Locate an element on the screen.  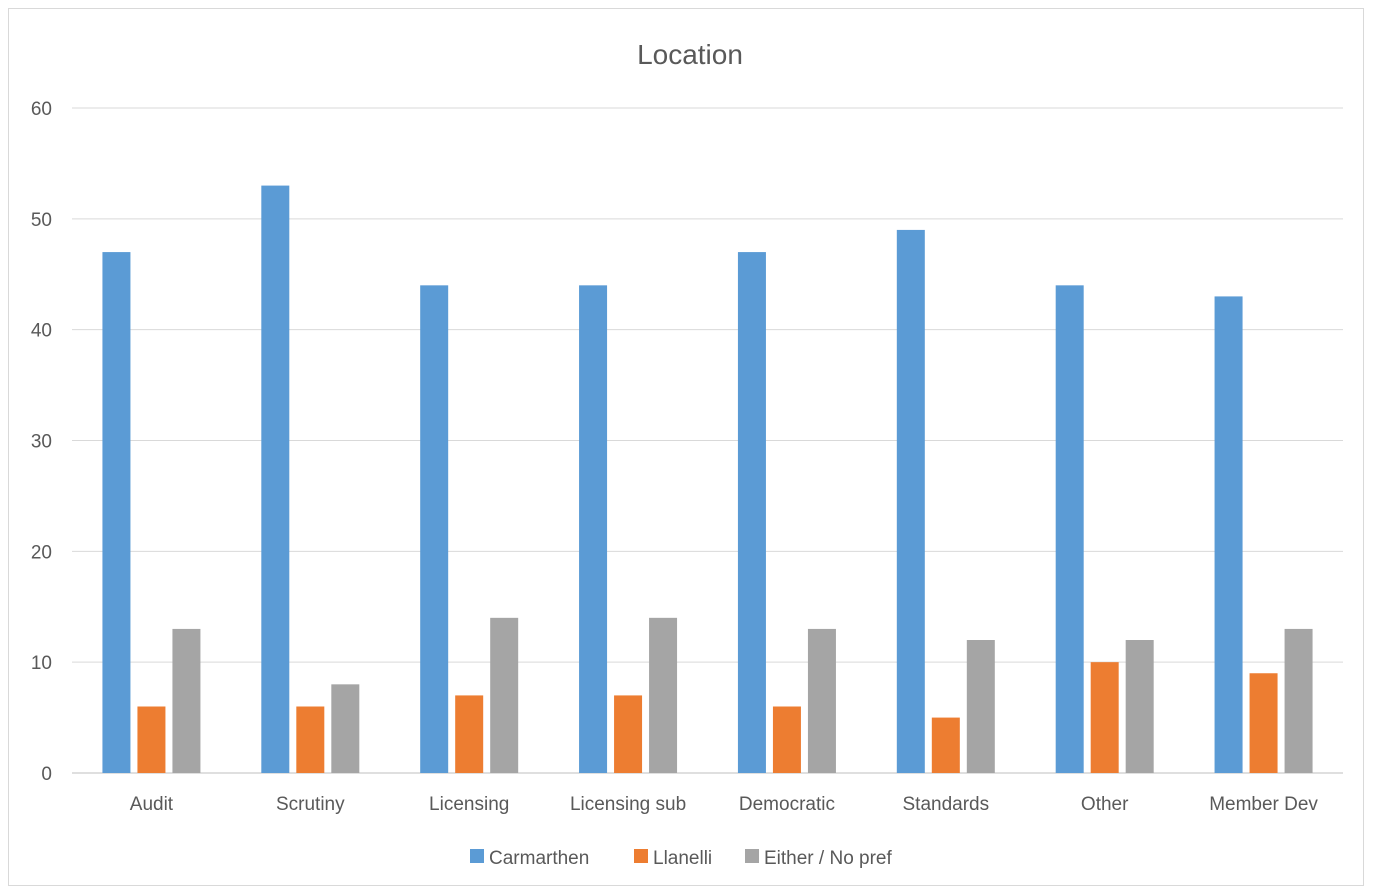
bar-carmarthen-licensing-sub is located at coordinates (593, 529).